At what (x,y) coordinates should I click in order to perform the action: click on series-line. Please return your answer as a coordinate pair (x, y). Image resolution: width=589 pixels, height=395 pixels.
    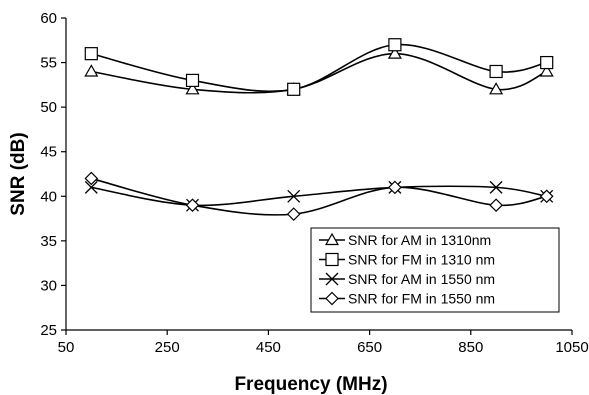
    Looking at the image, I should click on (319, 196).